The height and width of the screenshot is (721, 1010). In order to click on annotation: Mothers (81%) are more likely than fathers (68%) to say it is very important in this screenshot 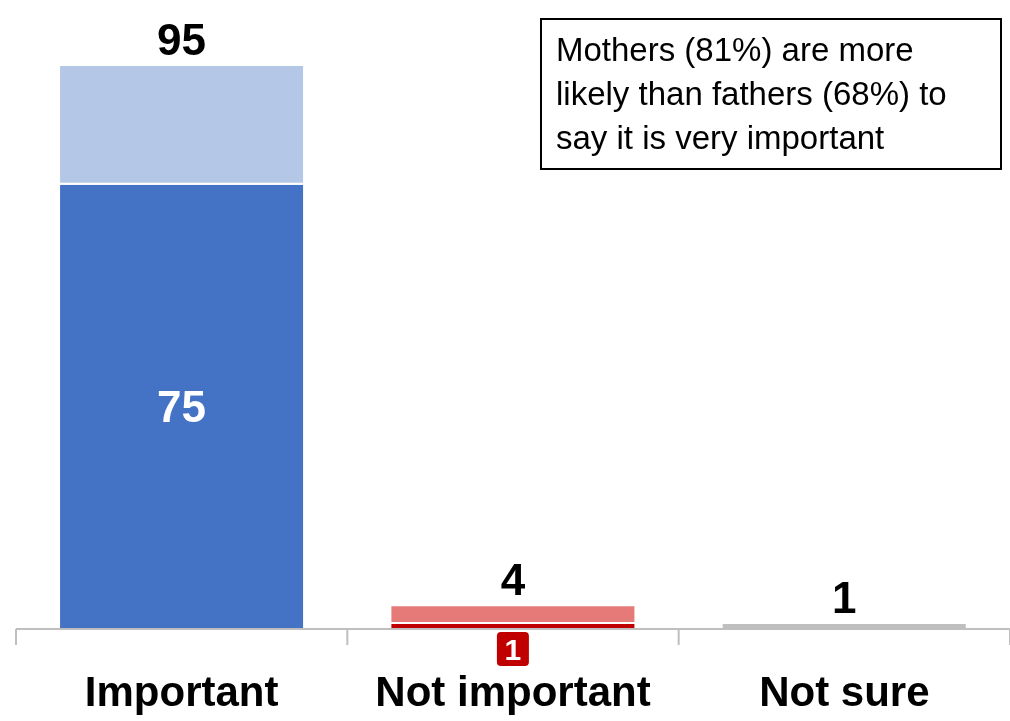, I will do `click(751, 93)`.